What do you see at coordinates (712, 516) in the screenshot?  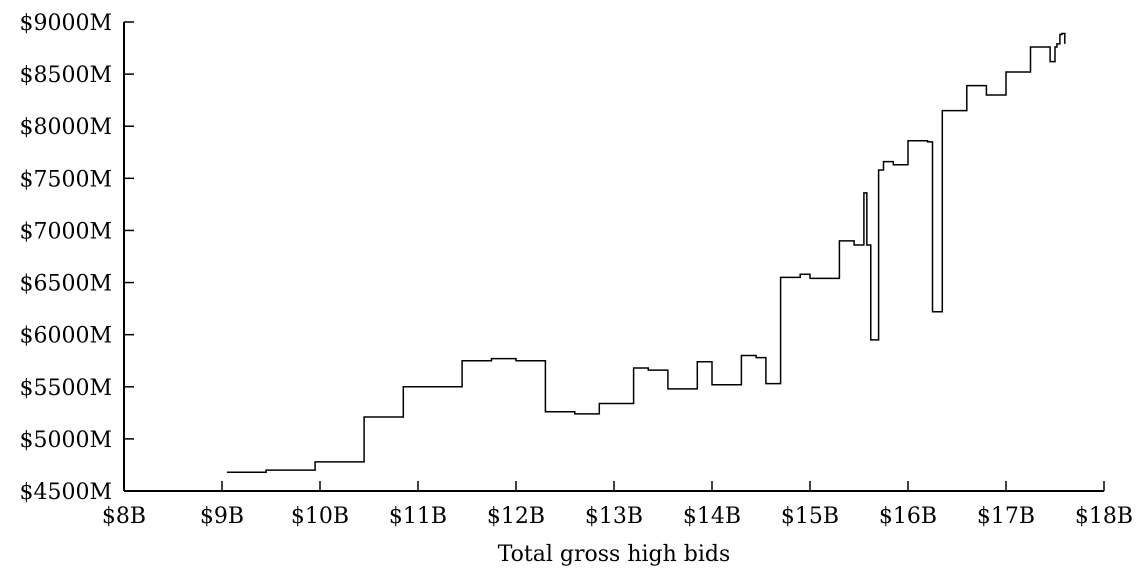 I see `x-tick-label: $14B` at bounding box center [712, 516].